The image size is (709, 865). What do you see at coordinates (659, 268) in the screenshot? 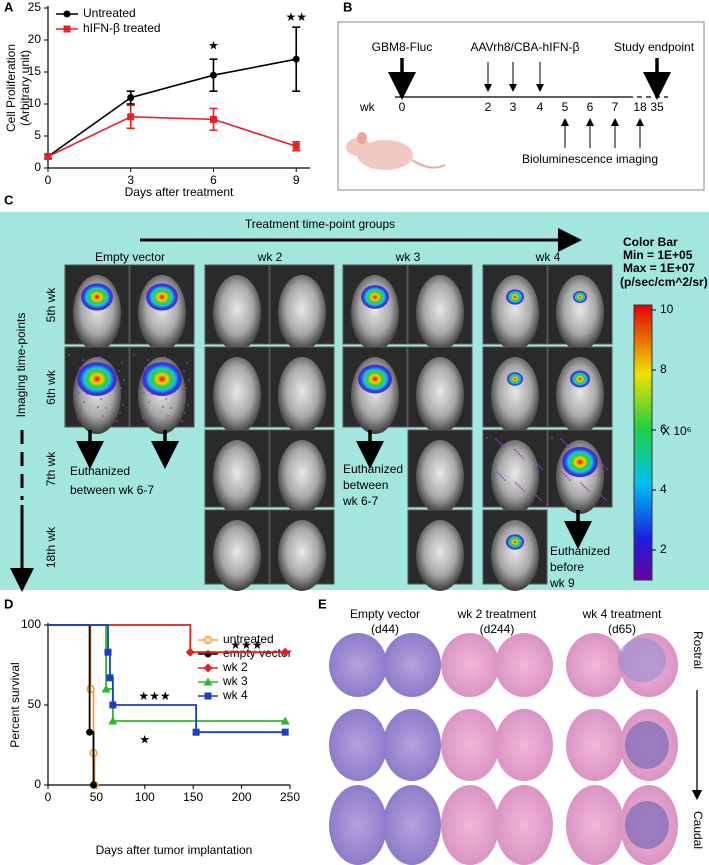
I see `colorbar-max: Max = 1E+07` at bounding box center [659, 268].